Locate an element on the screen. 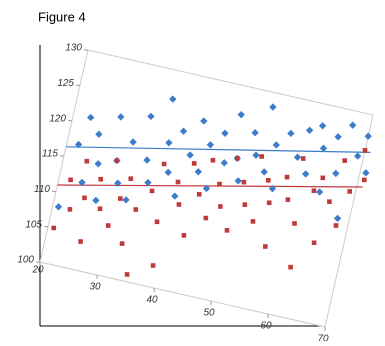  y-tick-label: 110 is located at coordinates (42, 189).